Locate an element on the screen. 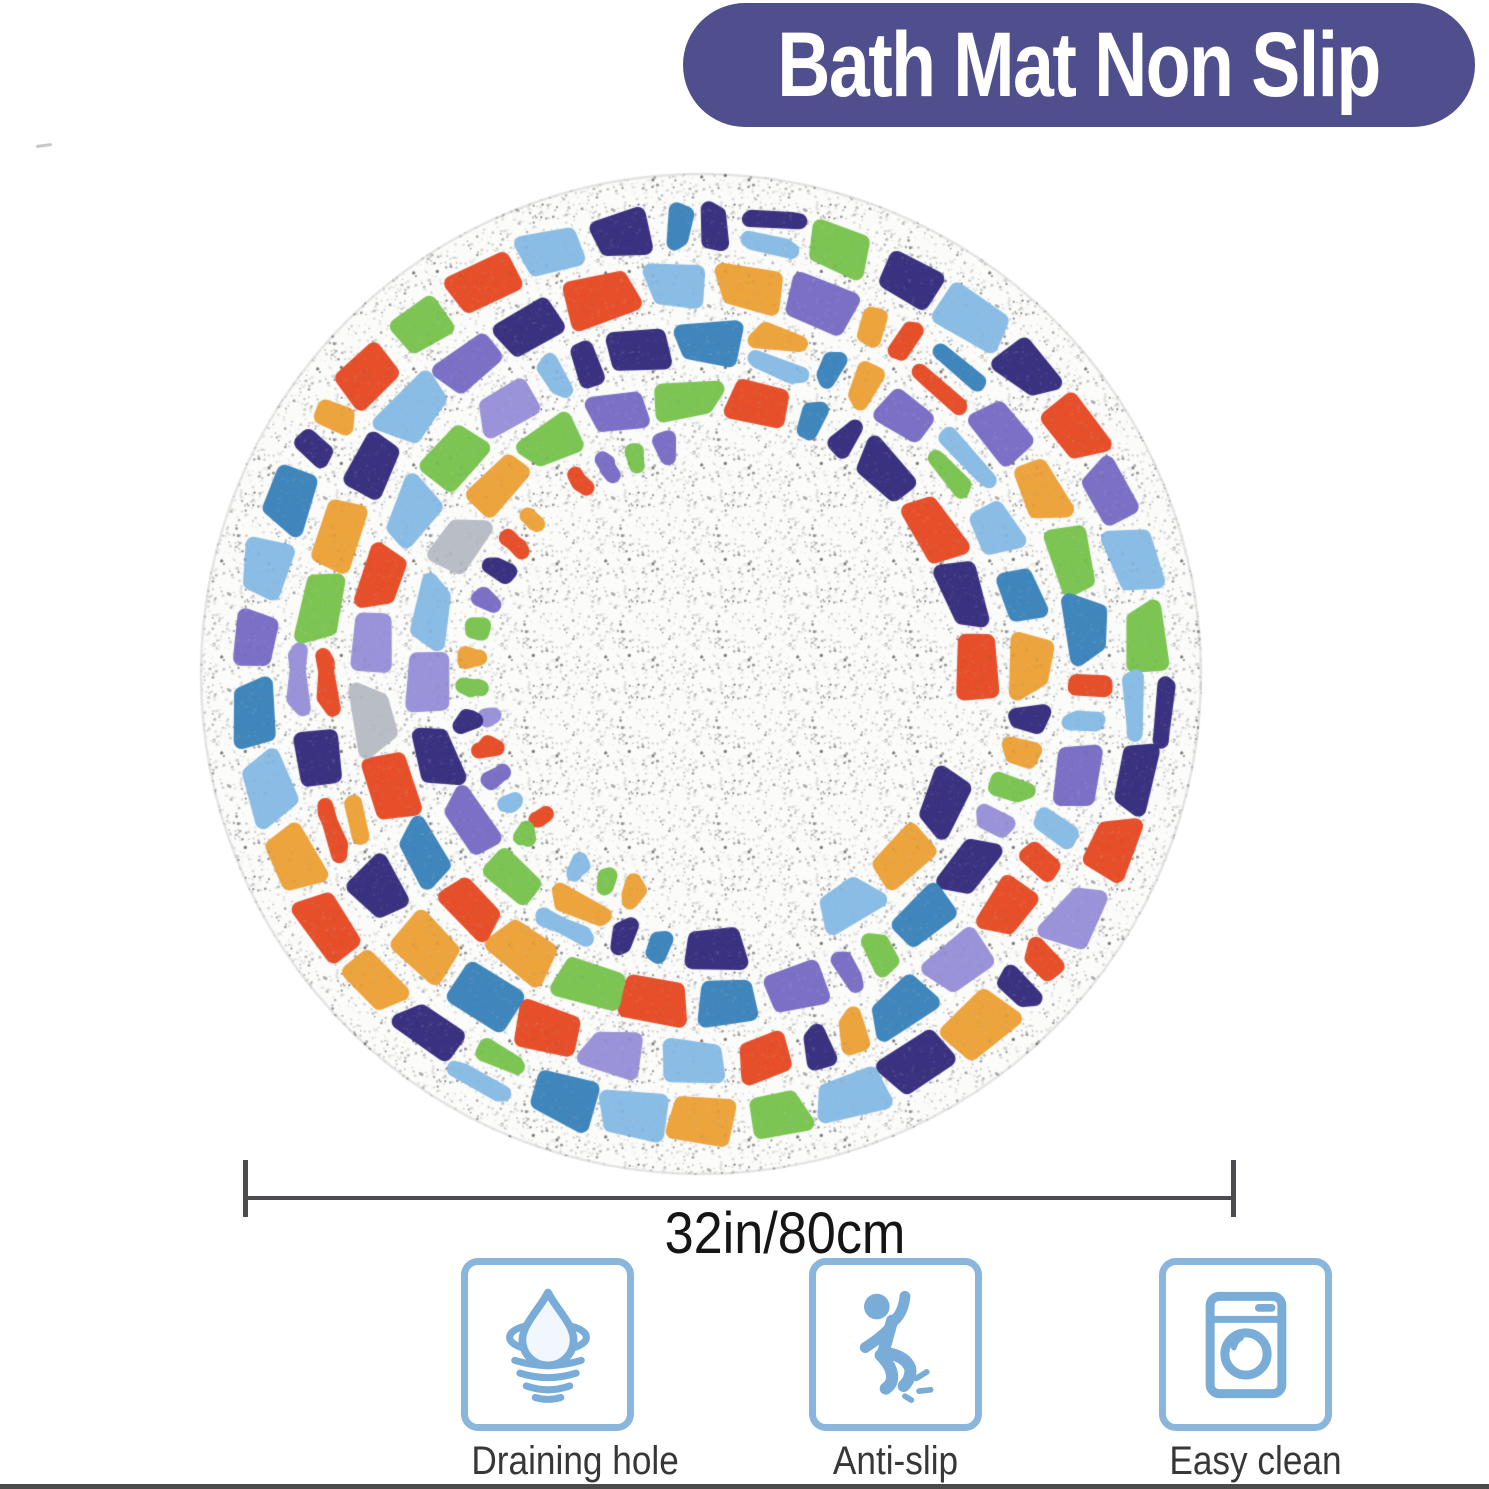  title-text: Bath Mat Non Slip is located at coordinates (1079, 64).